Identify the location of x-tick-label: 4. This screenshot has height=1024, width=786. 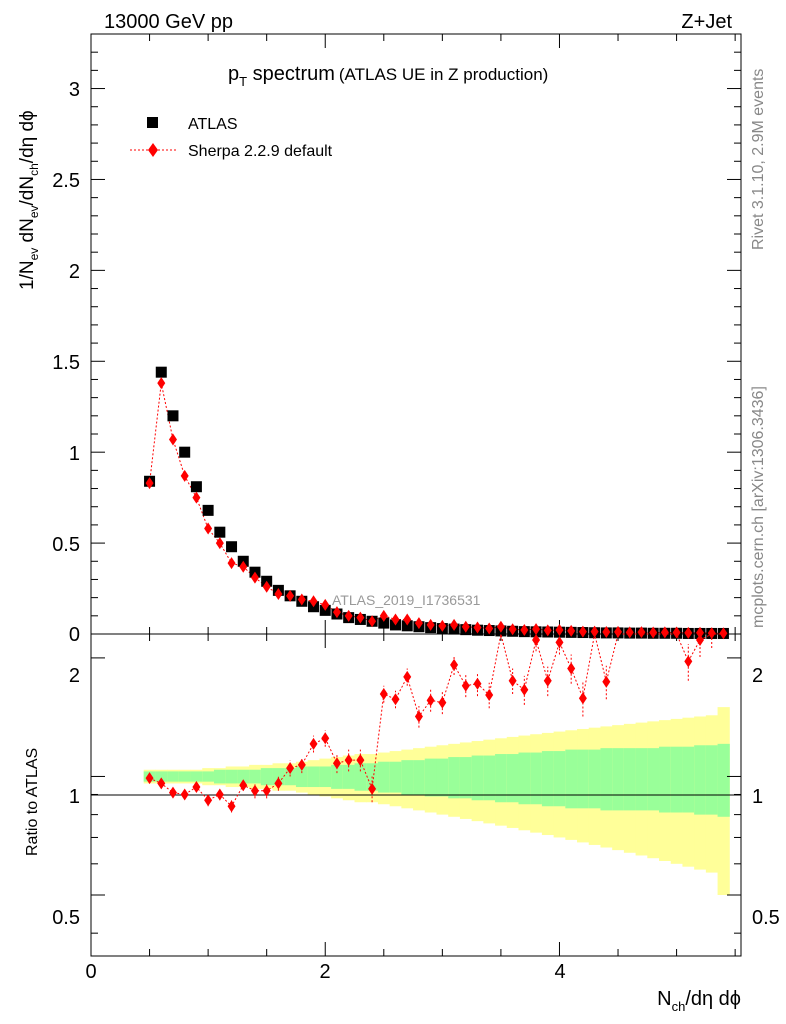
(559, 972).